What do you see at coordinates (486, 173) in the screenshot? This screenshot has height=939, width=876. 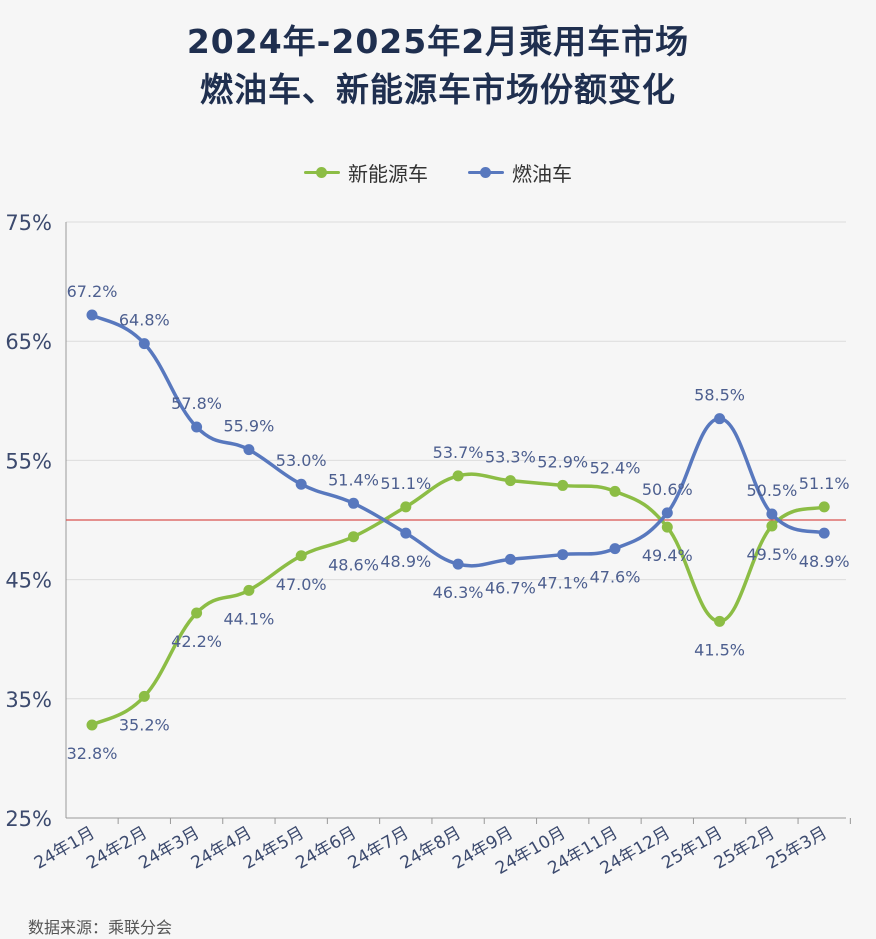 I see `legend-swatch-fuel` at bounding box center [486, 173].